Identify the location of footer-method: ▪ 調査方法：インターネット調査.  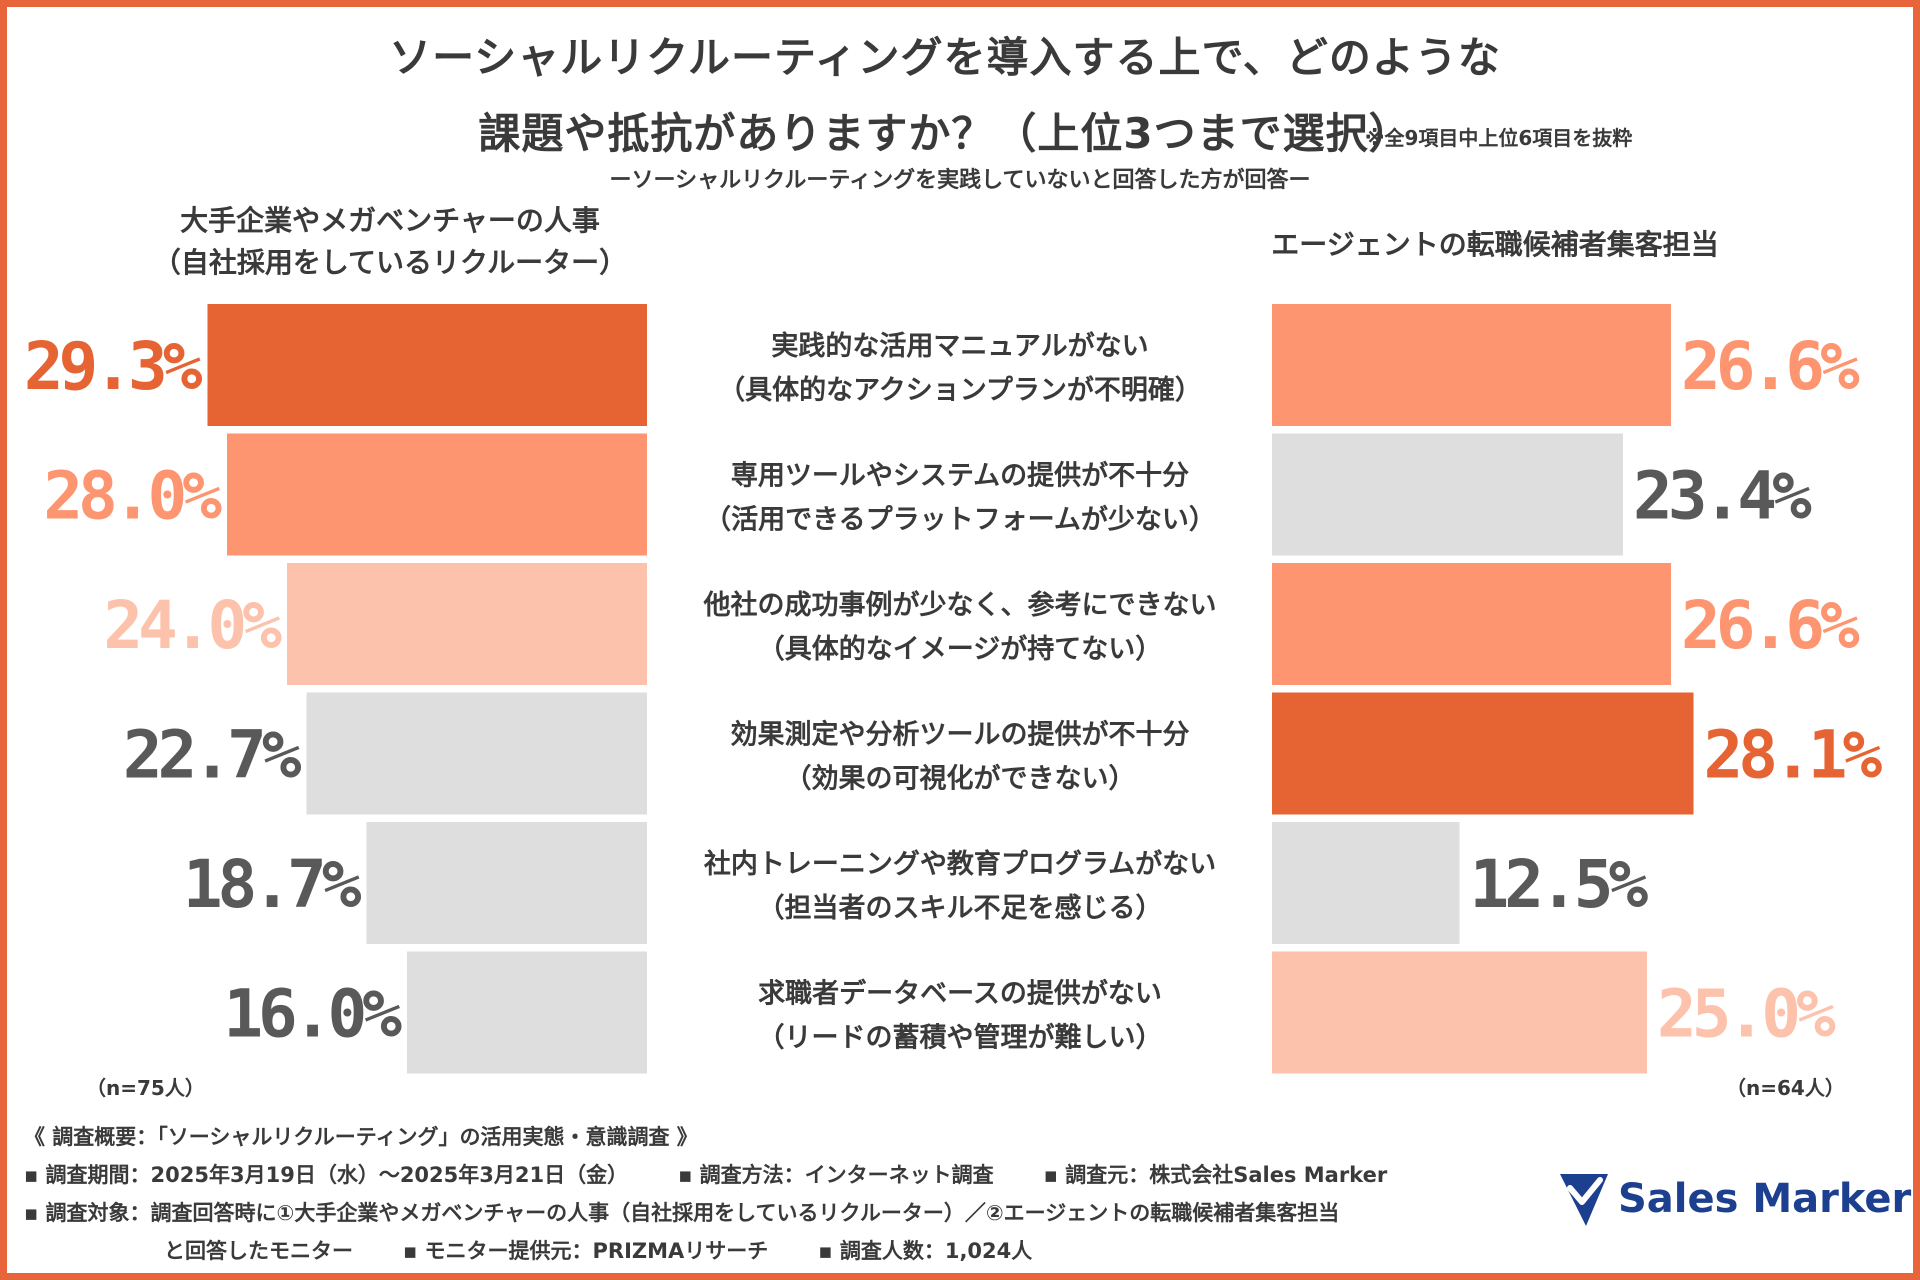
(836, 1175).